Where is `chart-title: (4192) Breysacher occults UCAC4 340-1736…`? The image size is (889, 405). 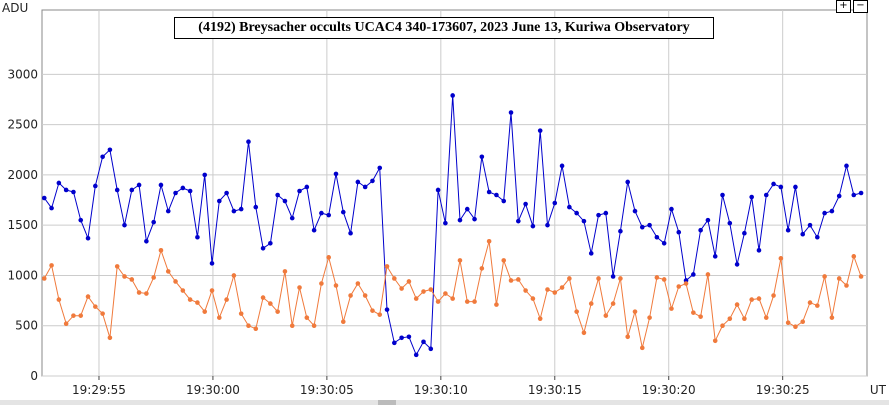 chart-title: (4192) Breysacher occults UCAC4 340-1736… is located at coordinates (444, 28).